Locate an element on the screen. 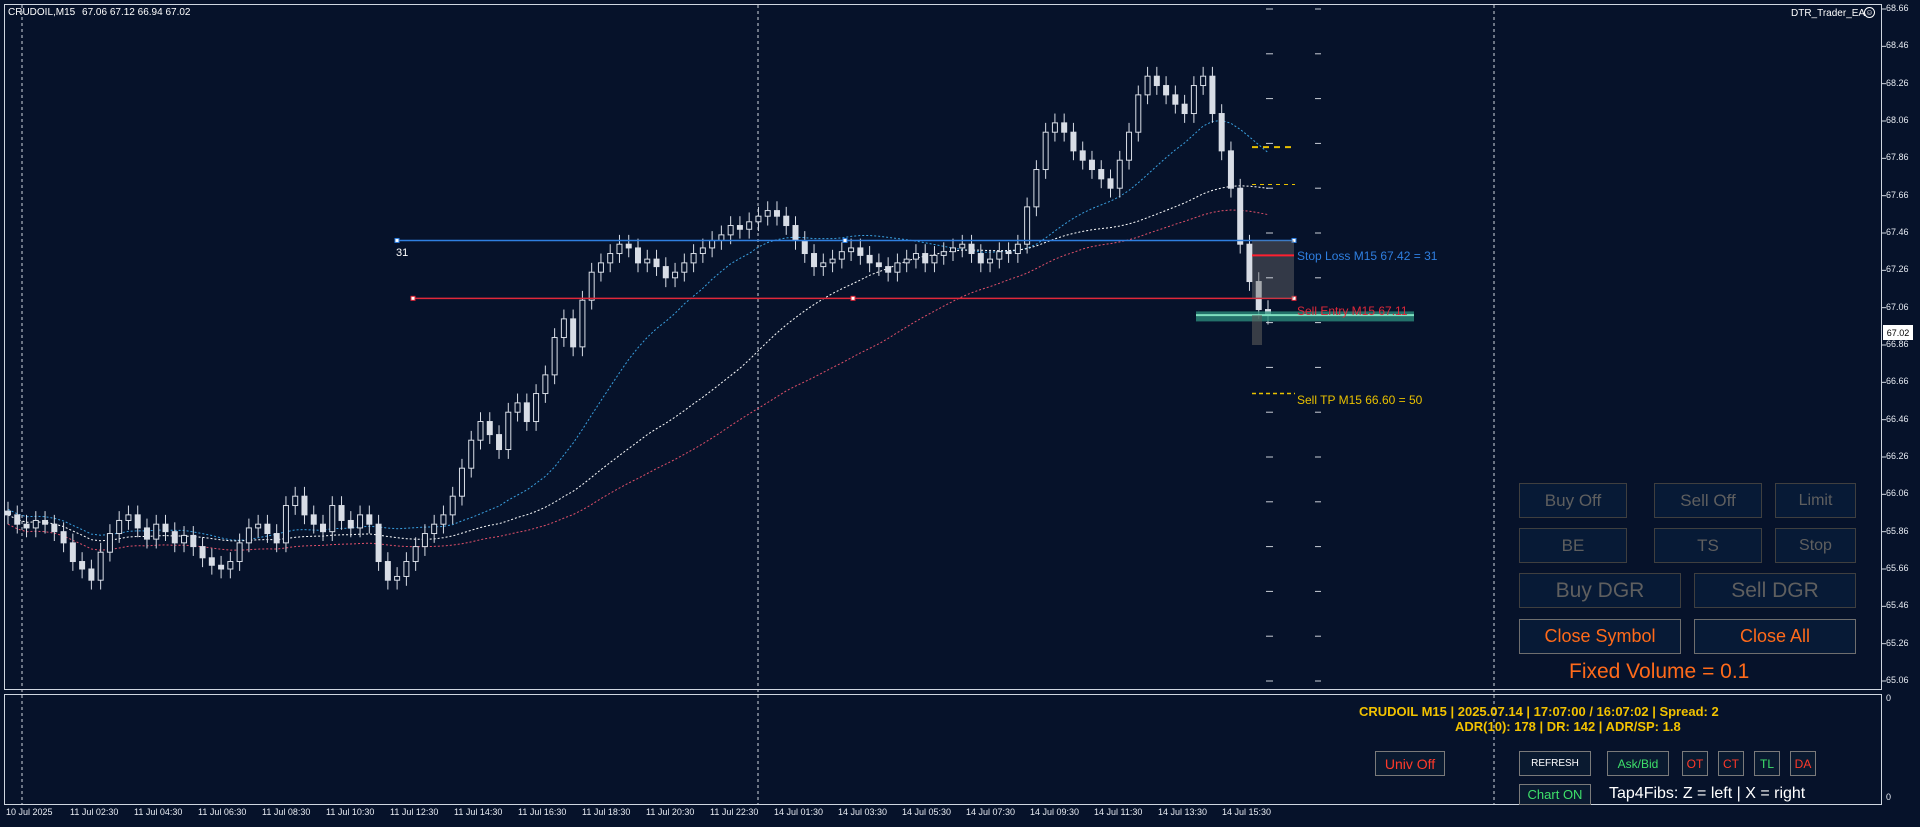  close-all-button: Close All is located at coordinates (1775, 636).